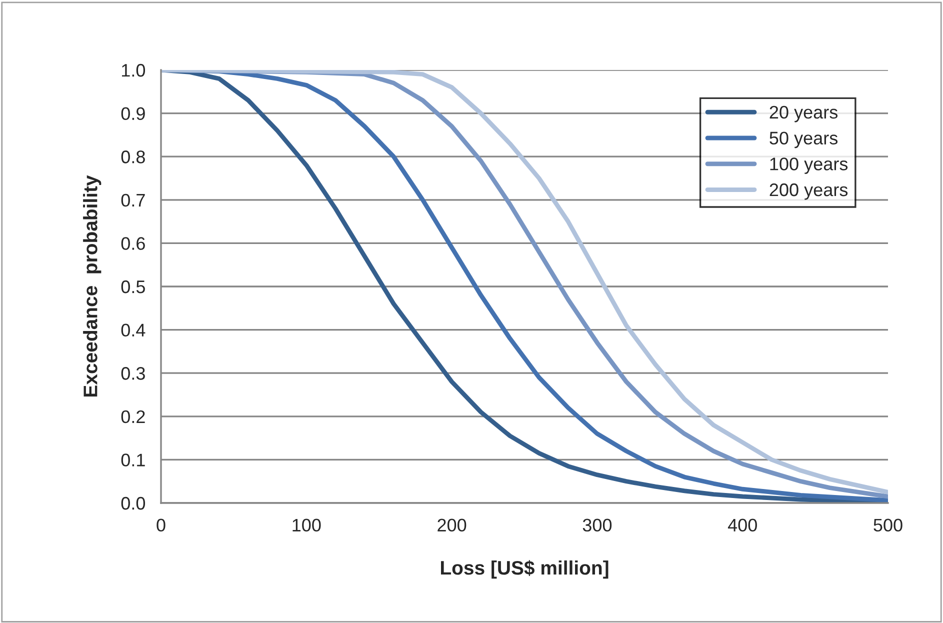  Describe the element at coordinates (804, 114) in the screenshot. I see `legend-label: 20 years` at that location.